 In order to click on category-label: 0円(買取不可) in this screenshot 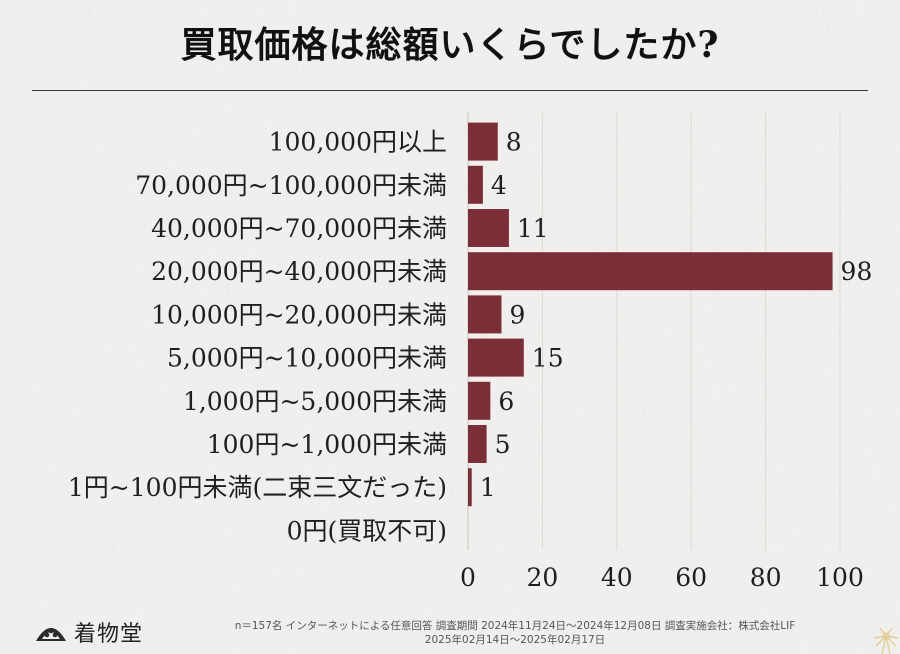, I will do `click(367, 530)`.